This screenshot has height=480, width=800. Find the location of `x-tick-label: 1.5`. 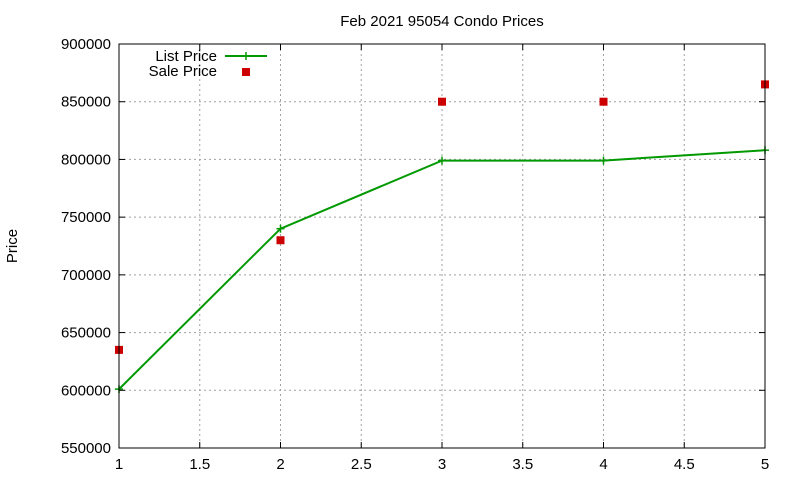

x-tick-label: 1.5 is located at coordinates (199, 464).